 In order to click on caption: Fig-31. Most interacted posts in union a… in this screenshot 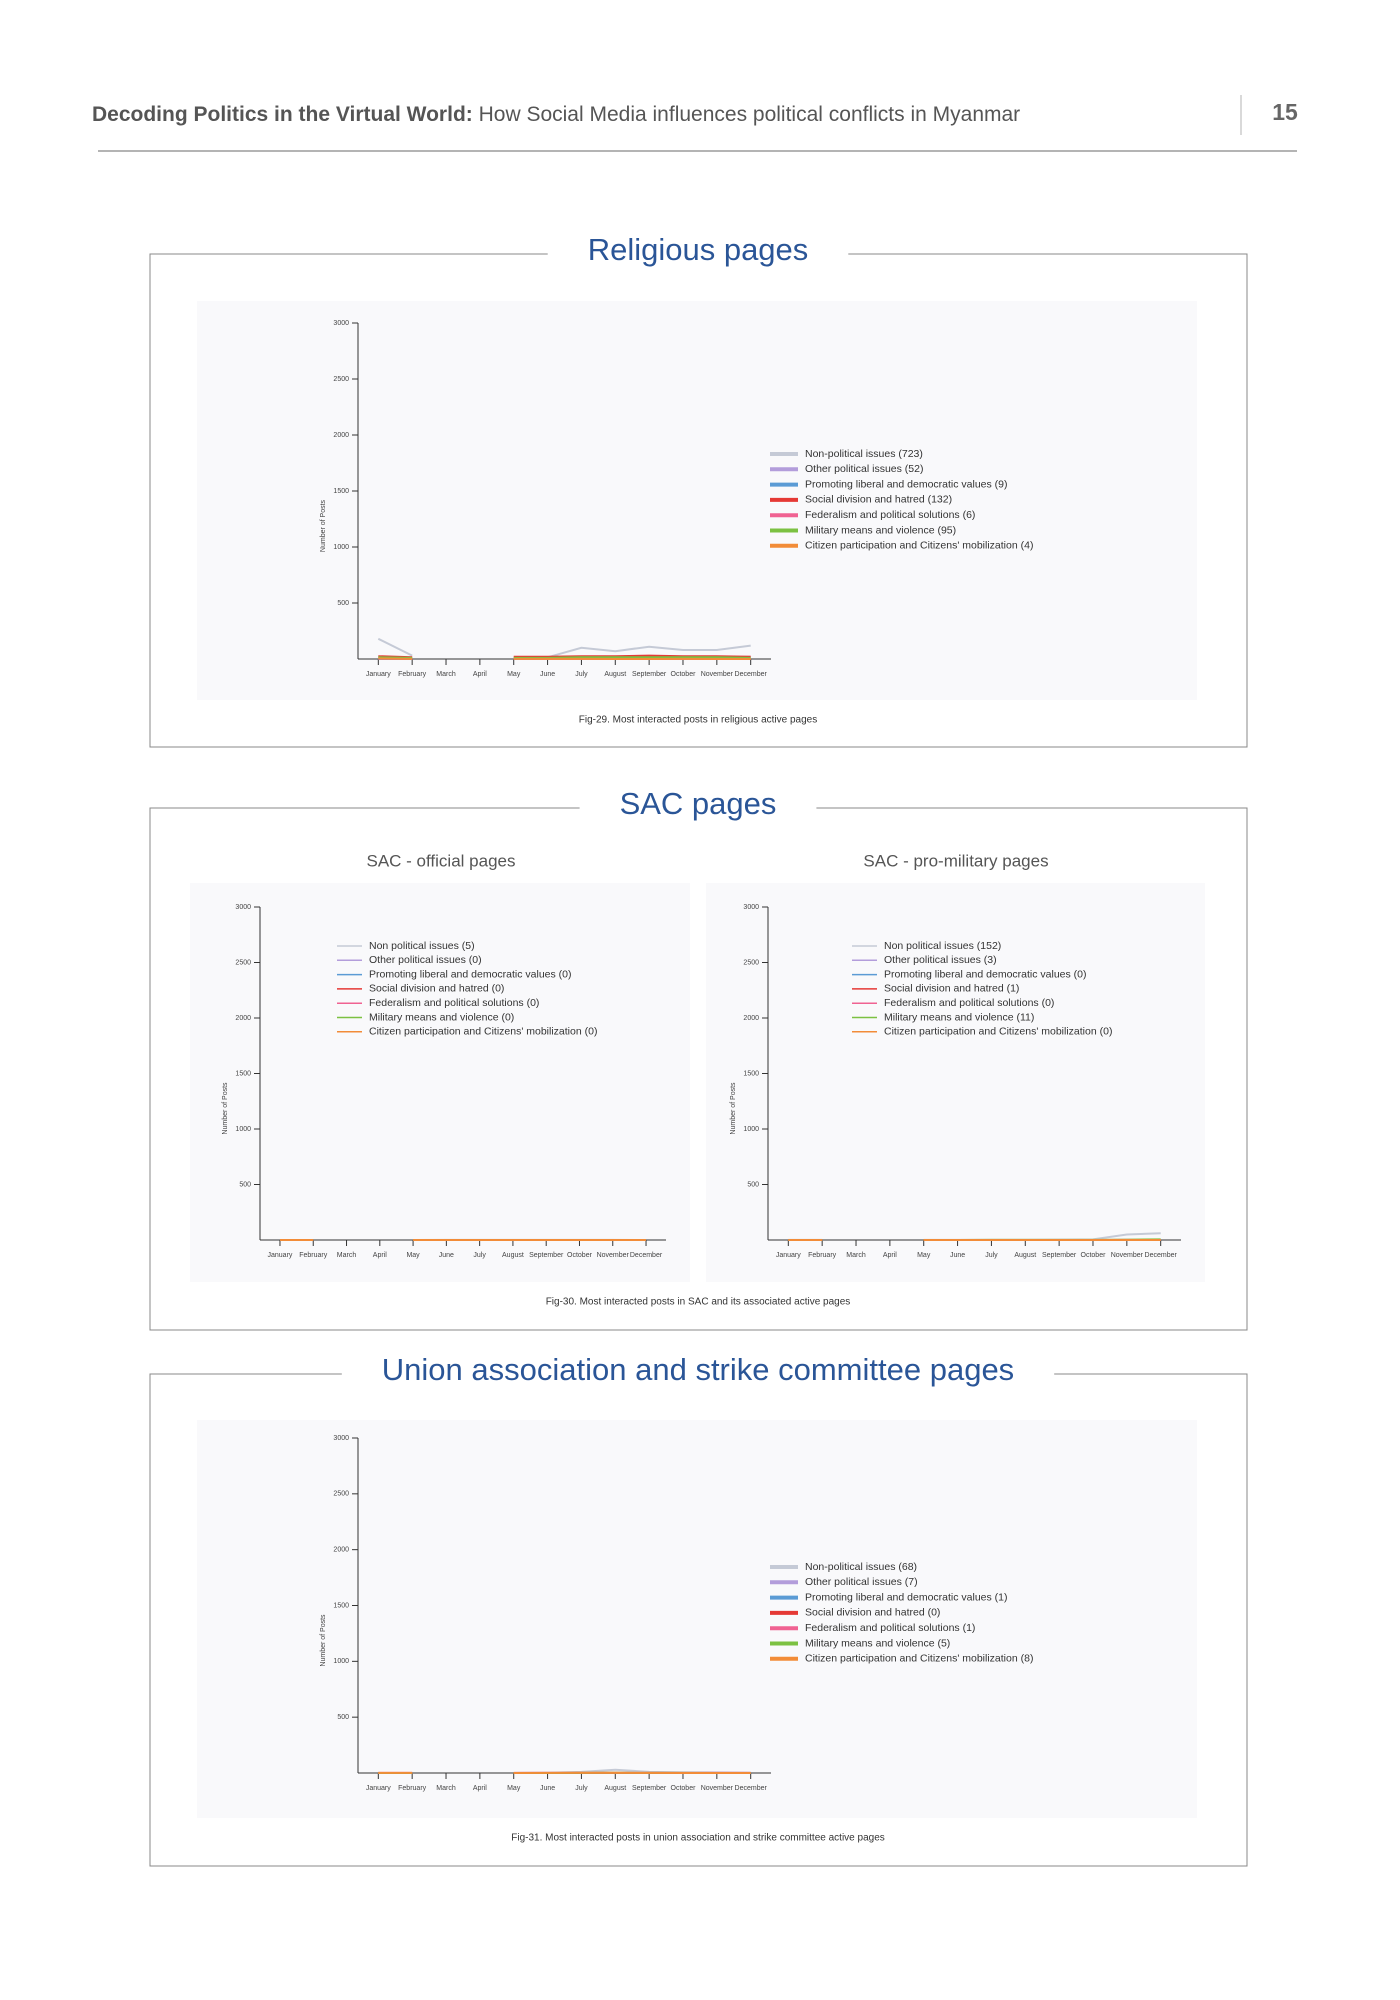, I will do `click(698, 1838)`.